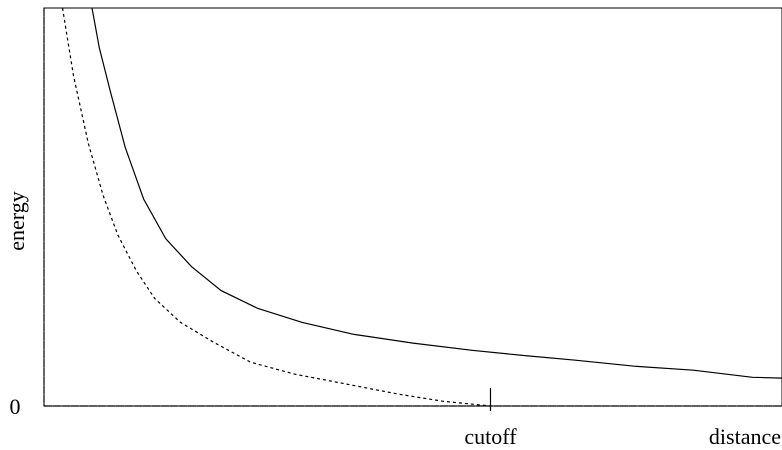 This screenshot has width=782, height=450. What do you see at coordinates (745, 436) in the screenshot?
I see `x-axis-label: distance` at bounding box center [745, 436].